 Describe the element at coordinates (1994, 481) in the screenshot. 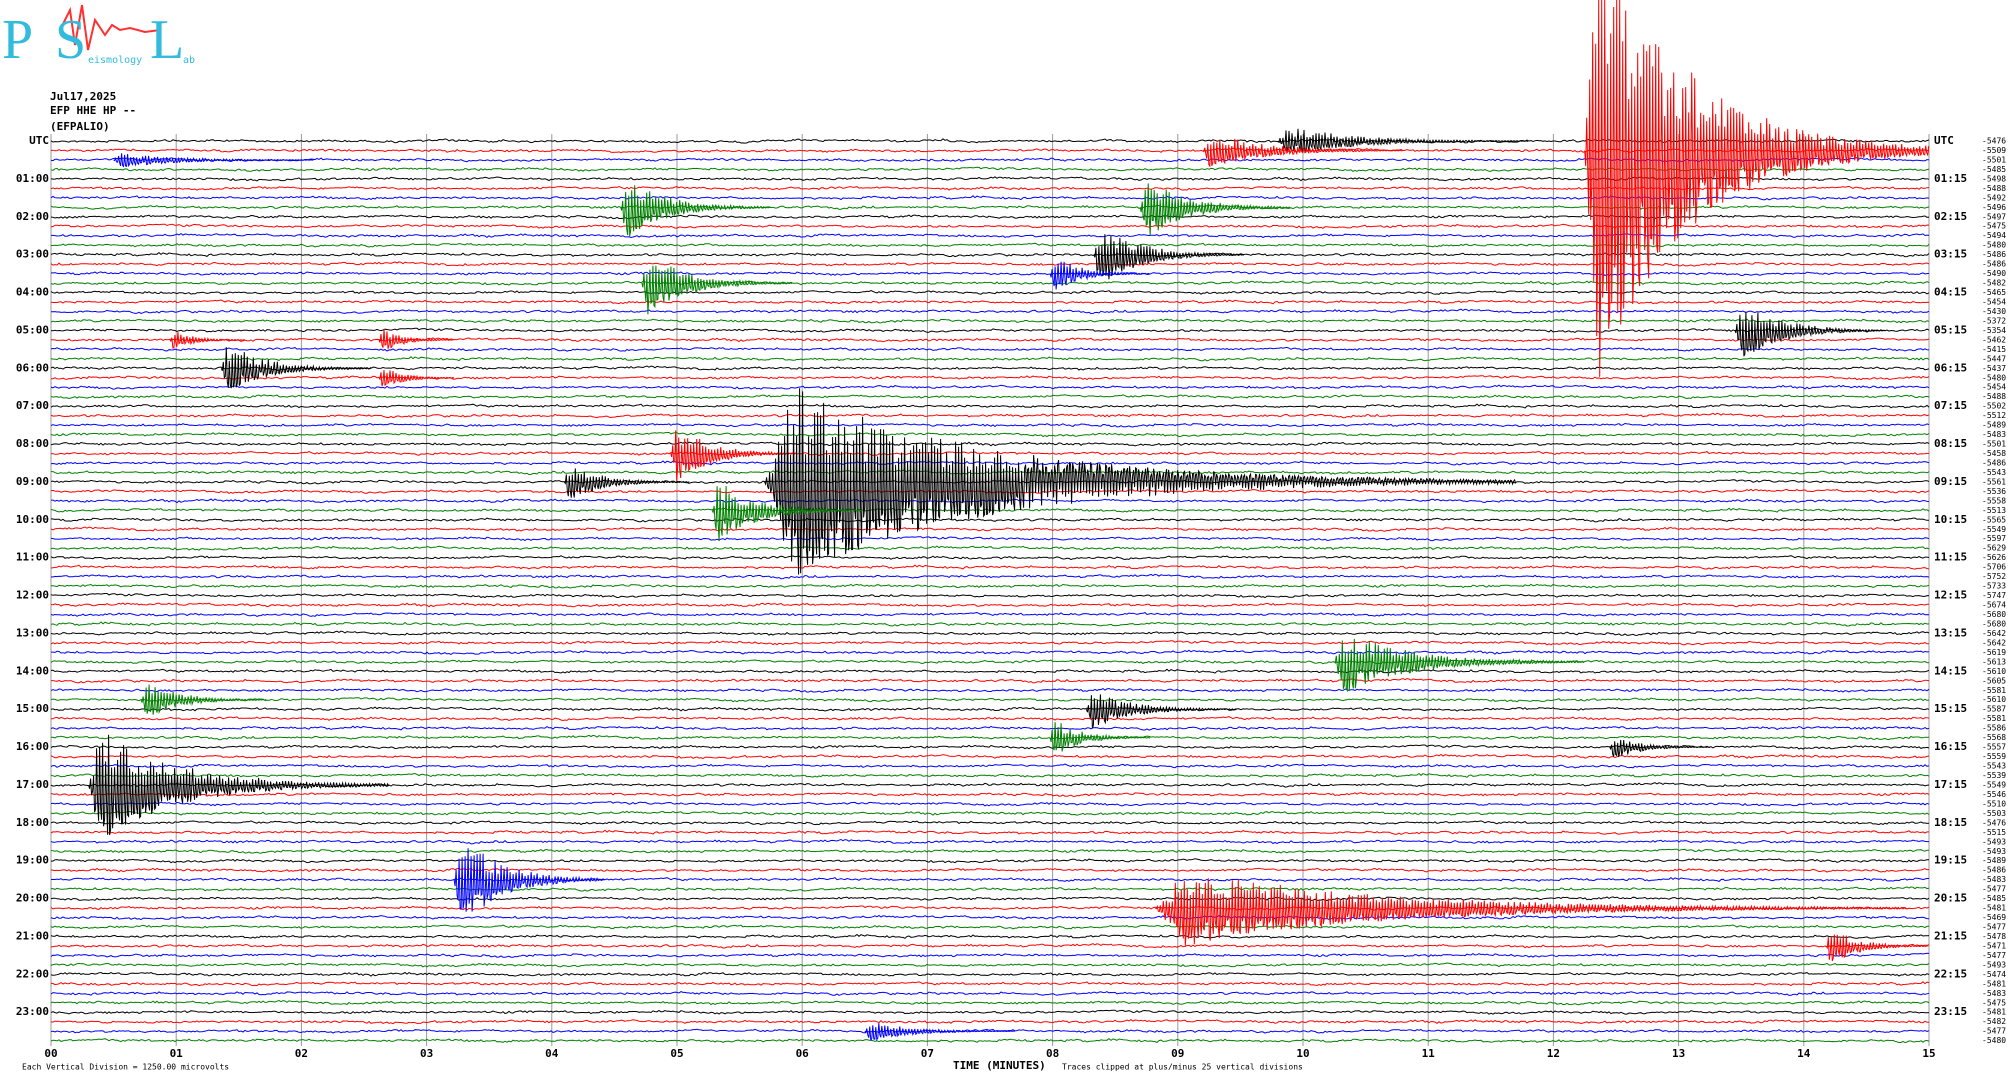

I see `row-value: -5561` at that location.